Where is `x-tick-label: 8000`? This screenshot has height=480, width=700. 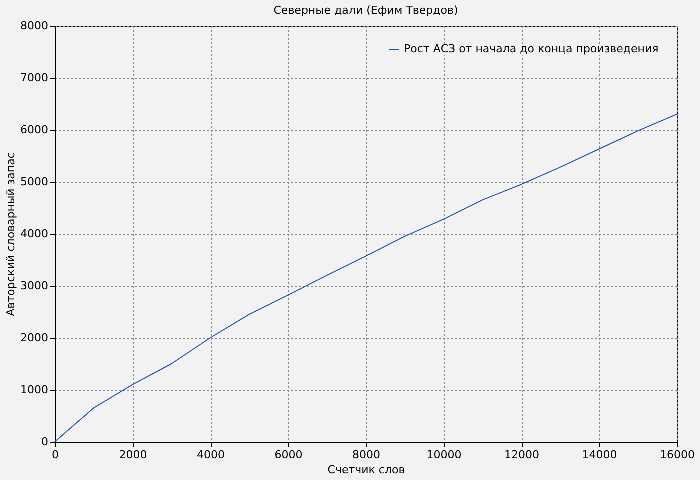 x-tick-label: 8000 is located at coordinates (366, 455).